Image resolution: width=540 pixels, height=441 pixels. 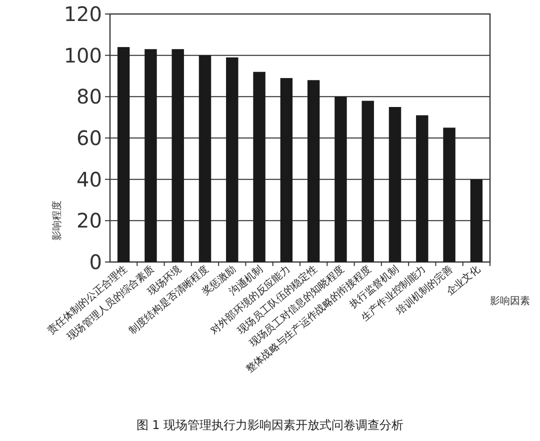 I want to click on y-tick-label: 60, so click(x=89, y=138).